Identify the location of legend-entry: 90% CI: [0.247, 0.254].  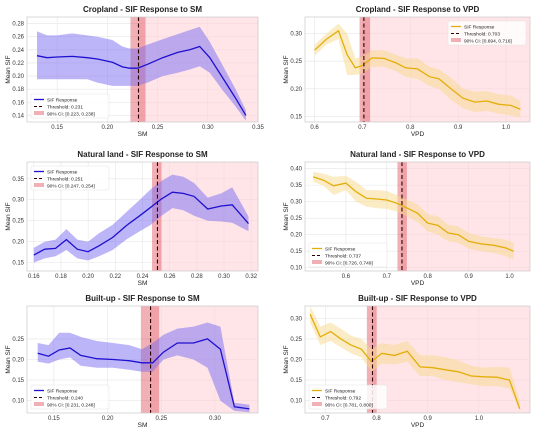
(71, 186).